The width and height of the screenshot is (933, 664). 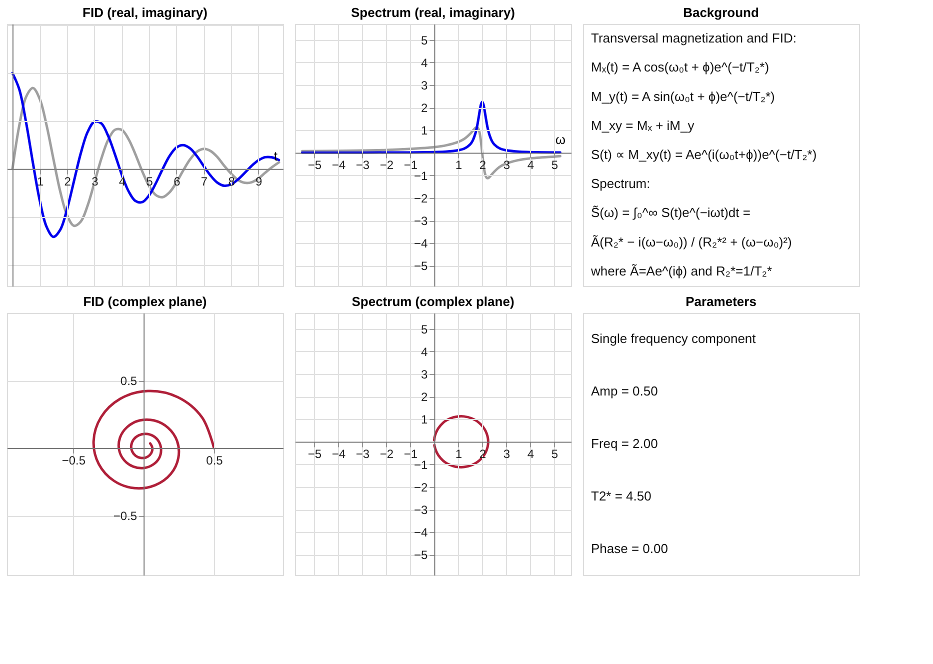 What do you see at coordinates (621, 496) in the screenshot?
I see `text: T2* = 4.50` at bounding box center [621, 496].